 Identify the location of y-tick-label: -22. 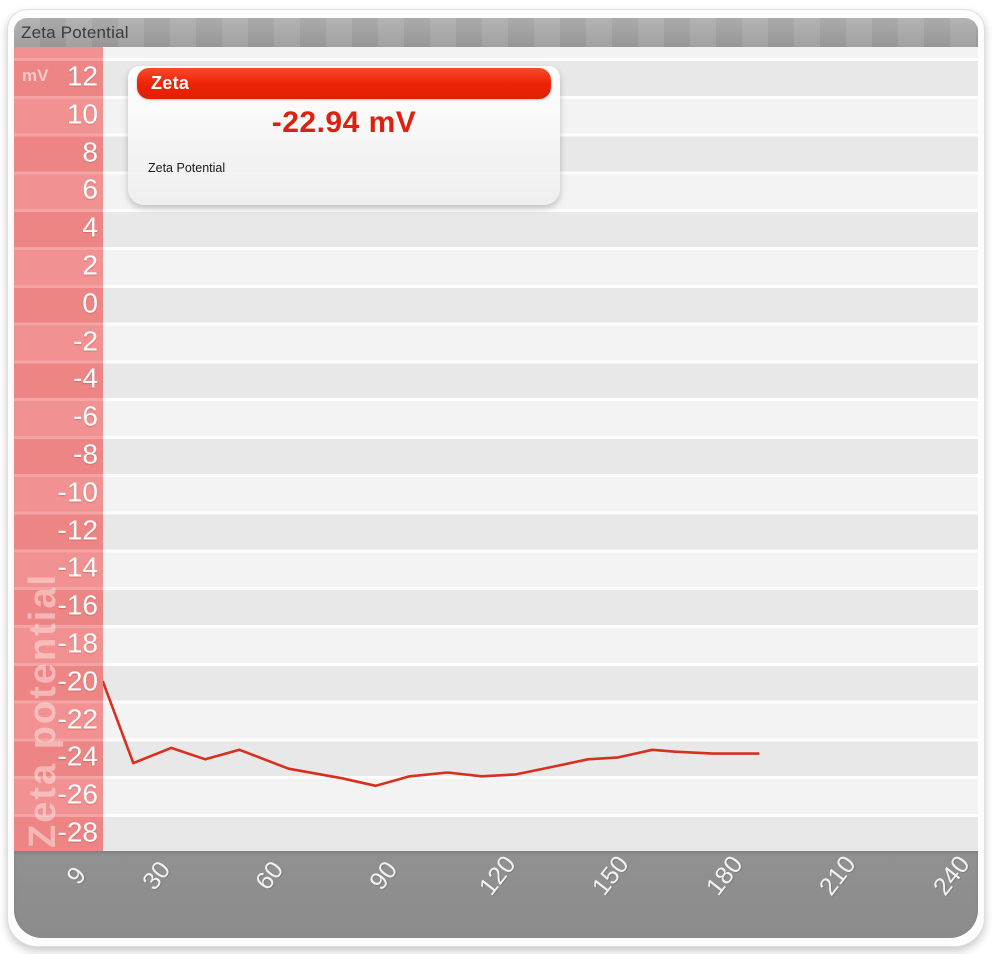
(77, 718).